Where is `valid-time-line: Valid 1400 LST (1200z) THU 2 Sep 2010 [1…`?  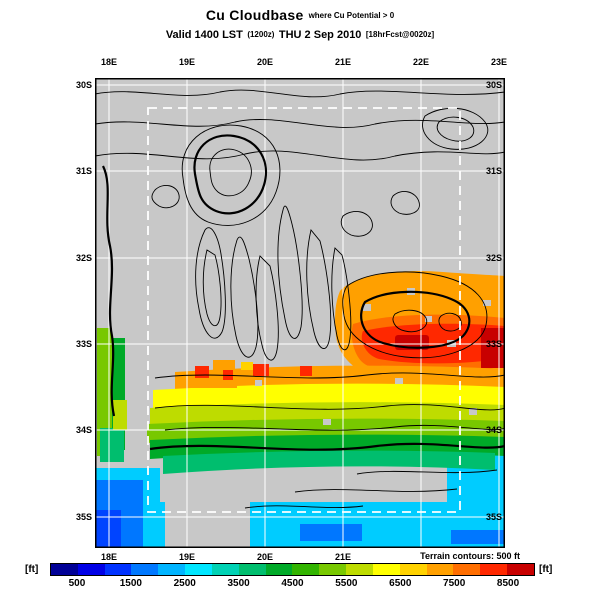
valid-time-line: Valid 1400 LST (1200z) THU 2 Sep 2010 [1… is located at coordinates (300, 34).